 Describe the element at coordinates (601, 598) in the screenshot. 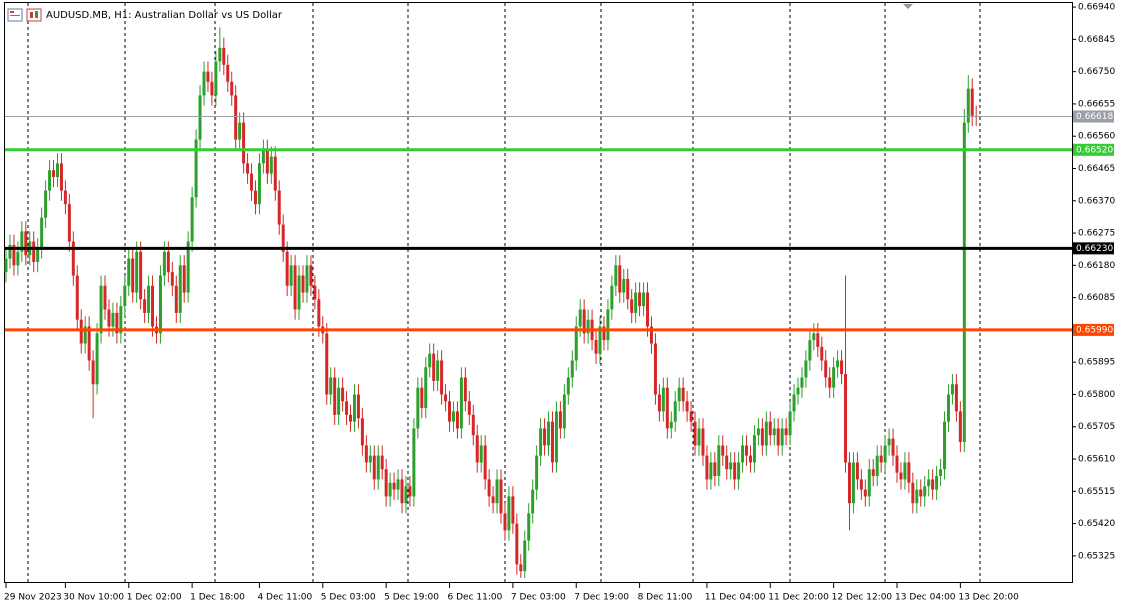

I see `x-tick-label: 7 Dec 19:00` at that location.